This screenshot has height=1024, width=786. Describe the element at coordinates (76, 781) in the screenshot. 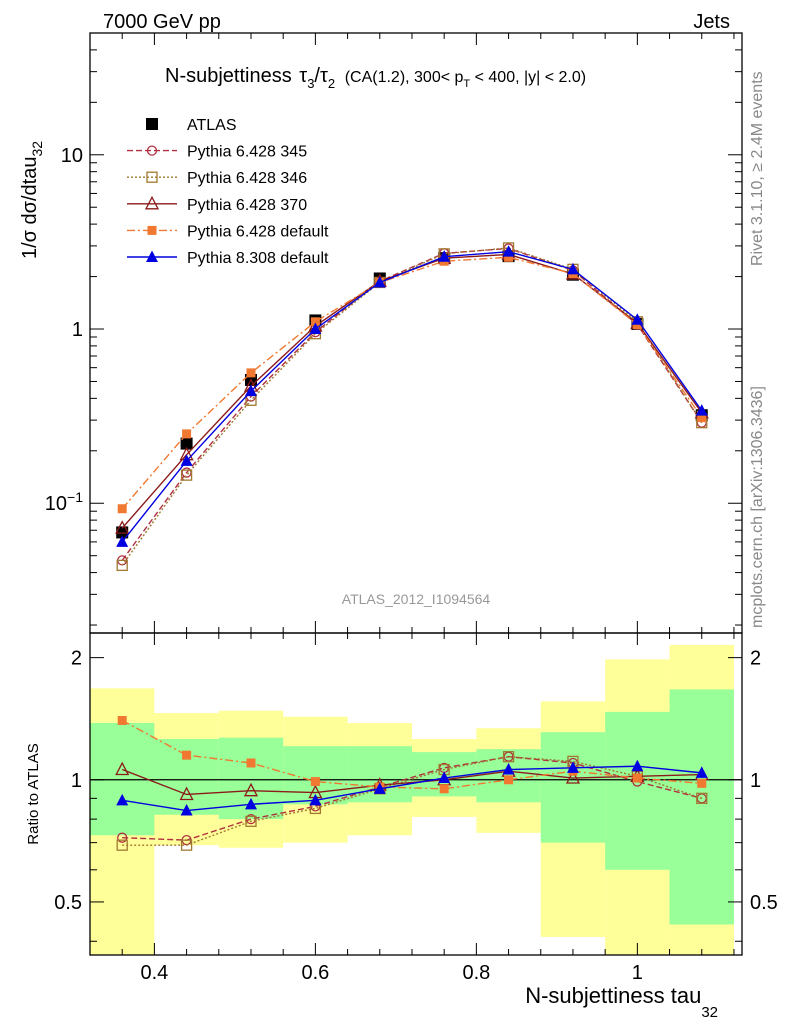

I see `ratio-y-tick-label-left: 1` at that location.